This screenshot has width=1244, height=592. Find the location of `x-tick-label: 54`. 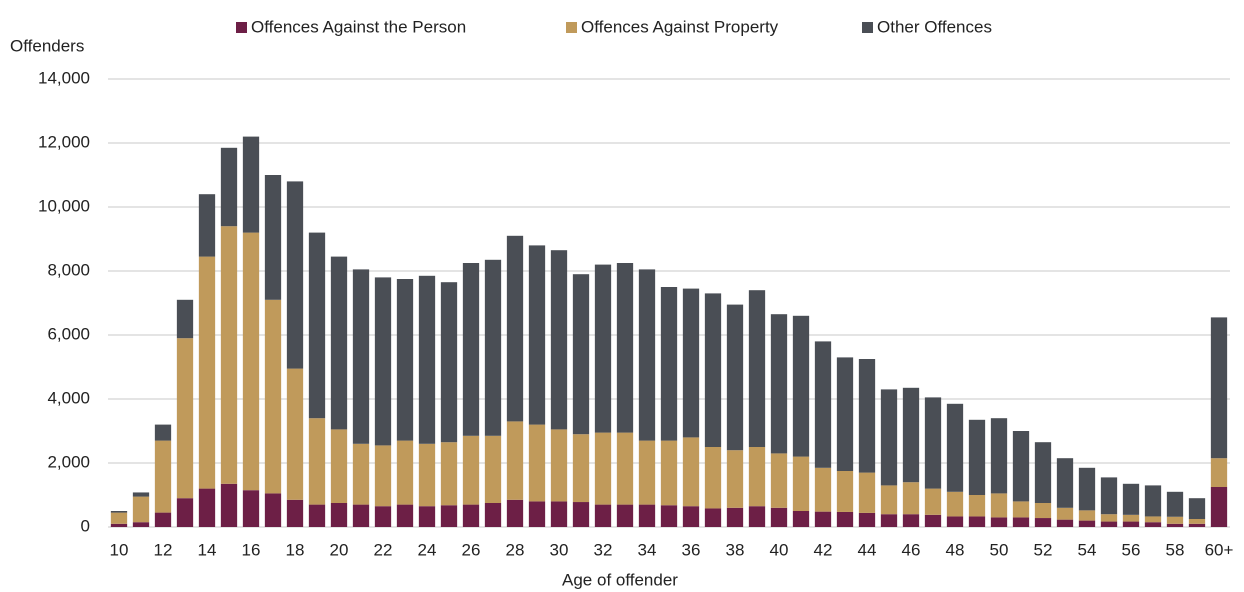

x-tick-label: 54 is located at coordinates (1087, 549).